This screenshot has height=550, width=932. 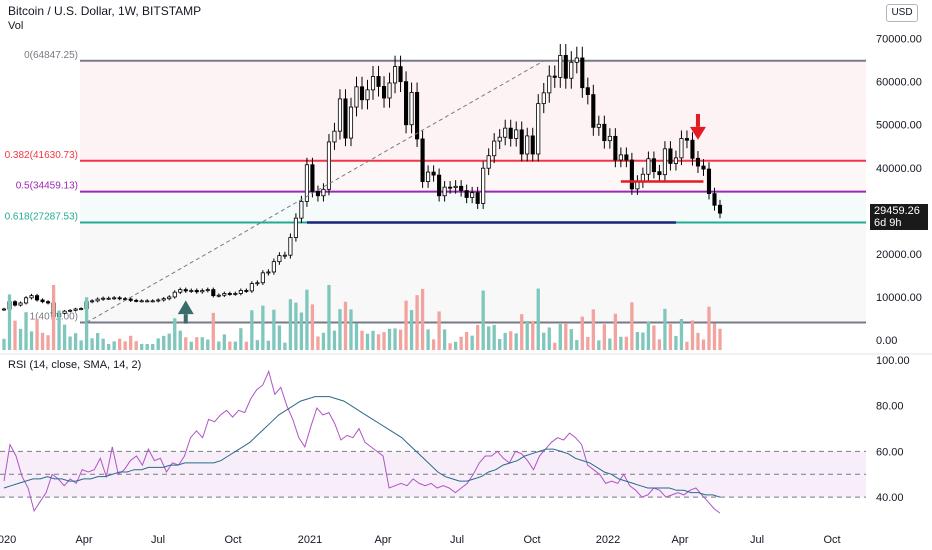 What do you see at coordinates (697, 120) in the screenshot?
I see `down-arrow-icon` at bounding box center [697, 120].